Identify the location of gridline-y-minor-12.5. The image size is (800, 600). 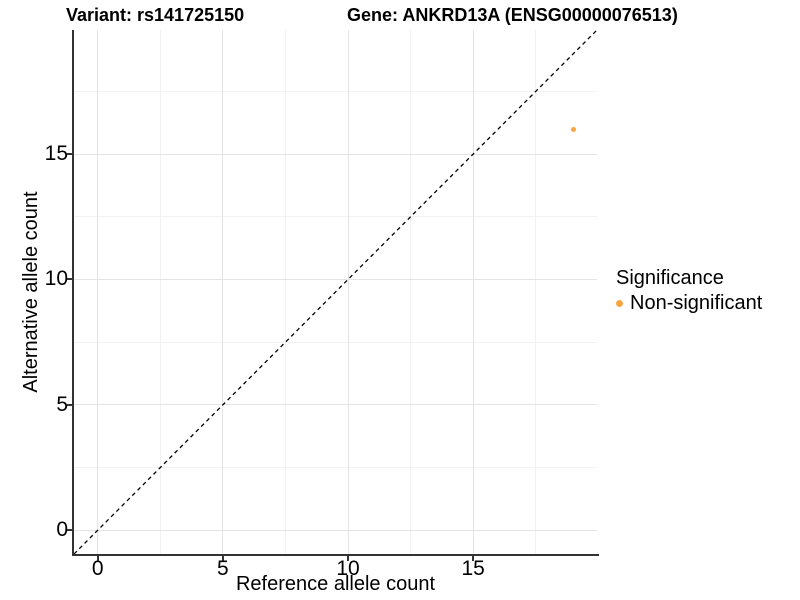
(335, 217).